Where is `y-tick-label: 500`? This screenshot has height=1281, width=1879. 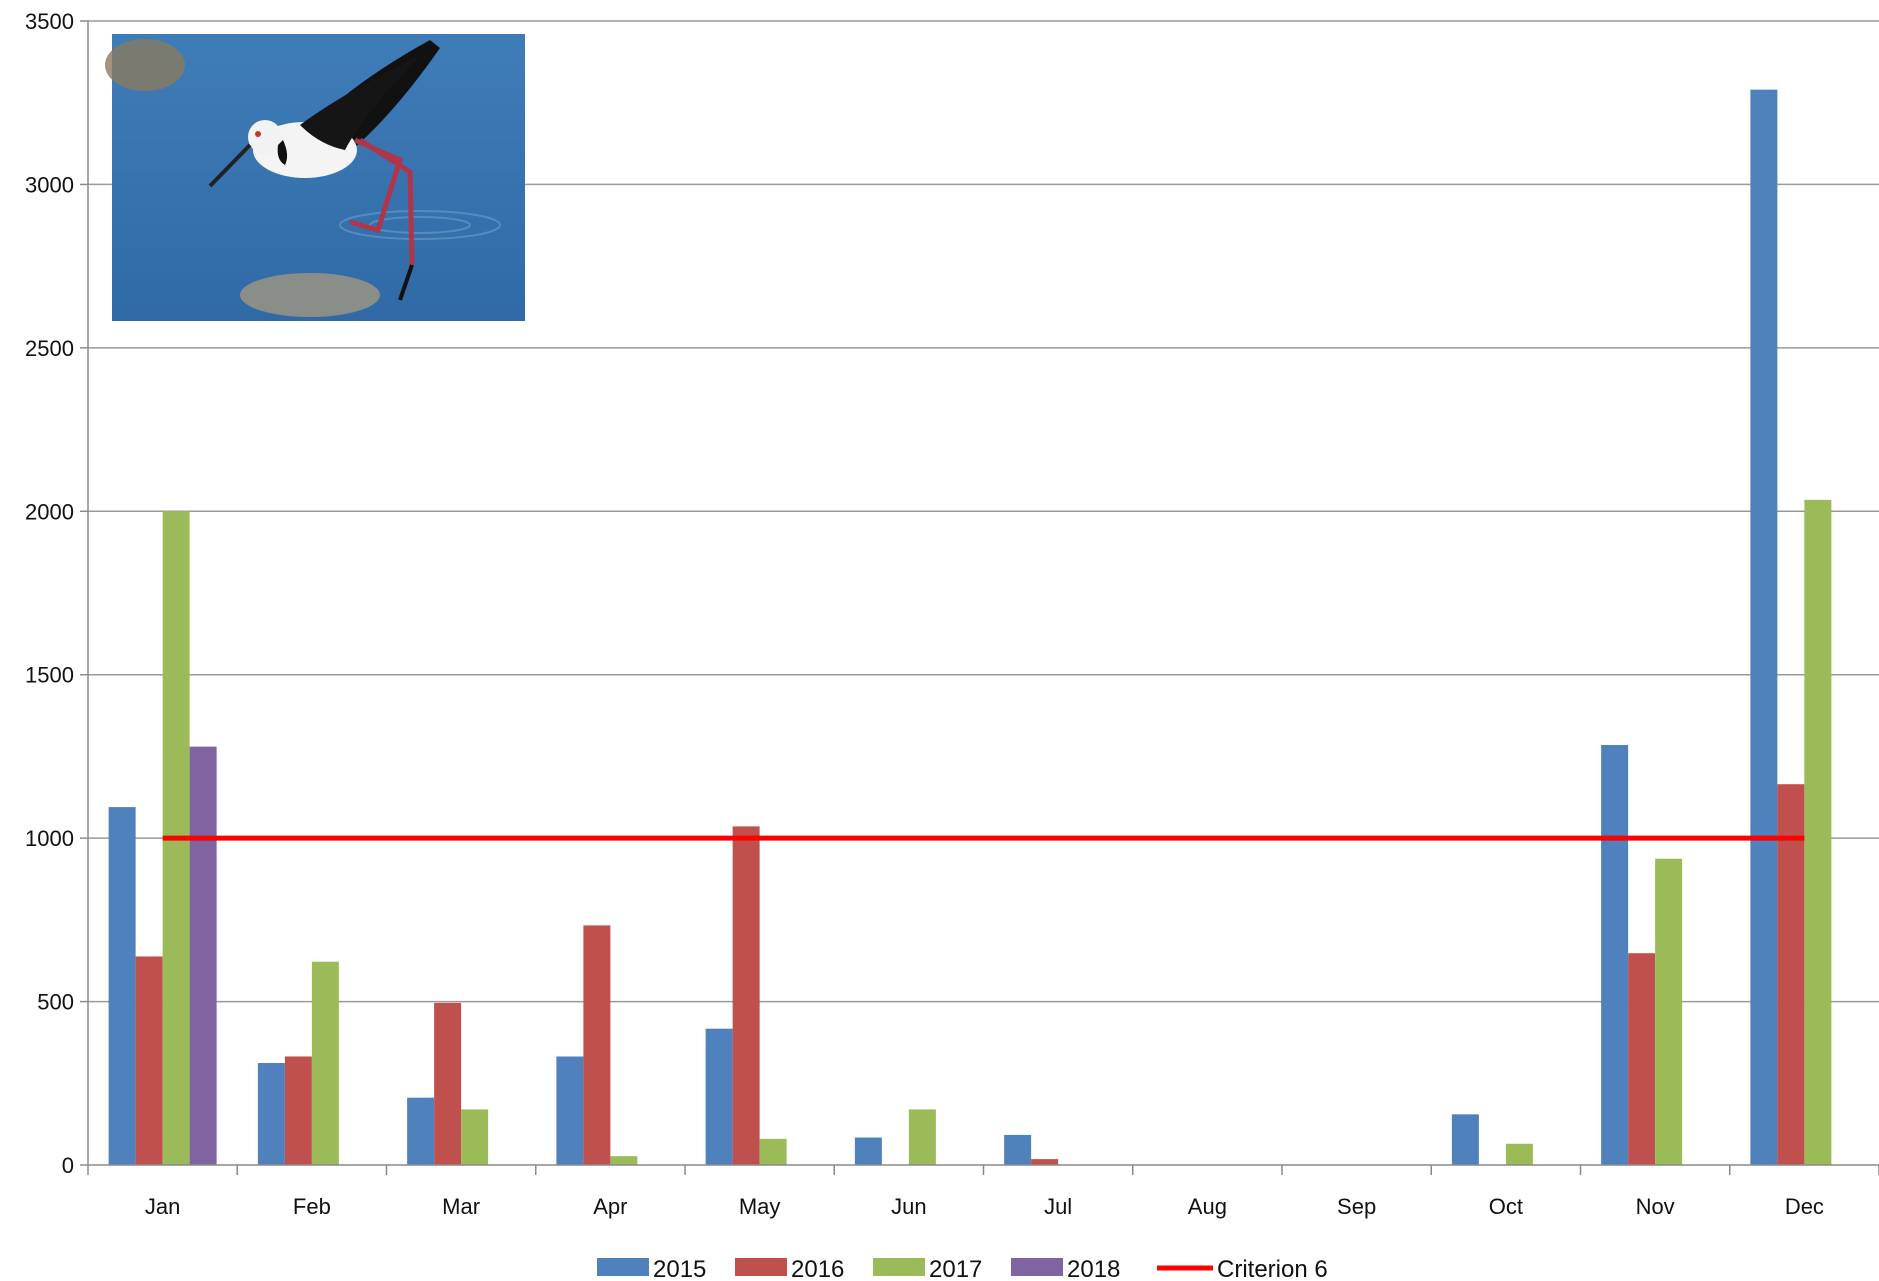
y-tick-label: 500 is located at coordinates (55, 1002).